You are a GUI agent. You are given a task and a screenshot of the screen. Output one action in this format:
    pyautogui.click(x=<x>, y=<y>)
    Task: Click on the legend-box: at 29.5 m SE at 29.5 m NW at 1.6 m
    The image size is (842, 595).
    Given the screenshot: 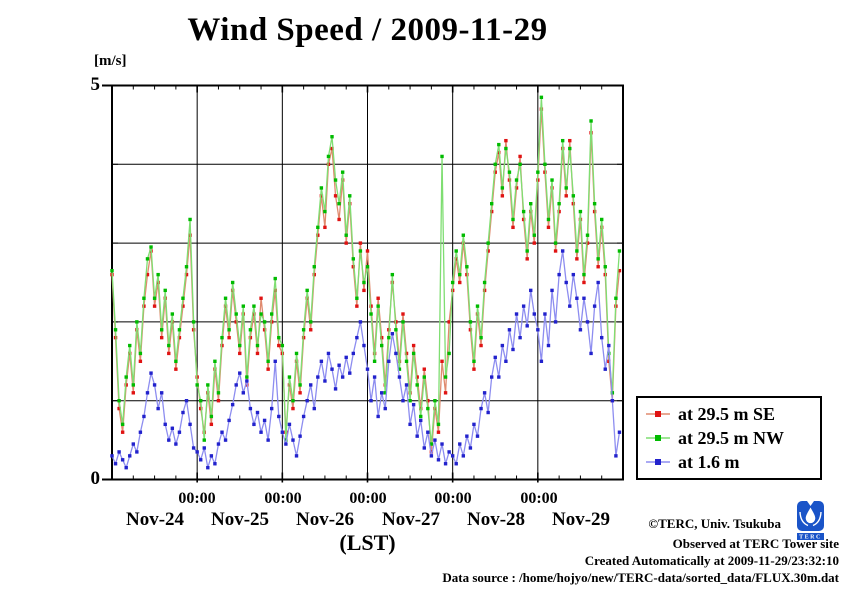 What is the action you would take?
    pyautogui.click(x=729, y=438)
    